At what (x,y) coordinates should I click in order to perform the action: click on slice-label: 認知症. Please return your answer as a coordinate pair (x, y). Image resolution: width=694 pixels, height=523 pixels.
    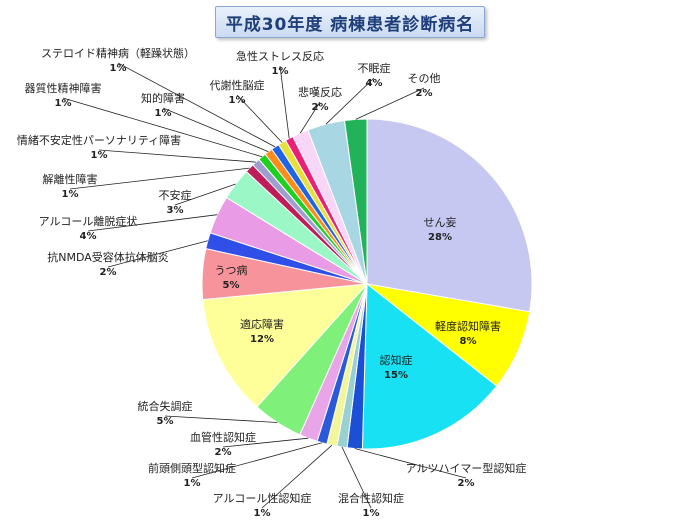
    Looking at the image, I should click on (396, 360).